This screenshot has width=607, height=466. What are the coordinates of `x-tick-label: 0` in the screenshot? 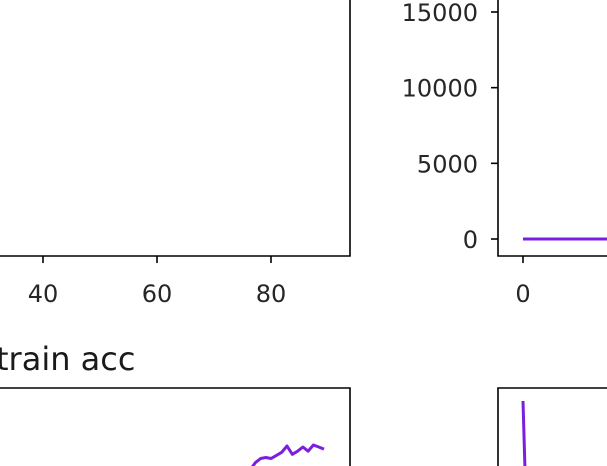 It's located at (522, 294).